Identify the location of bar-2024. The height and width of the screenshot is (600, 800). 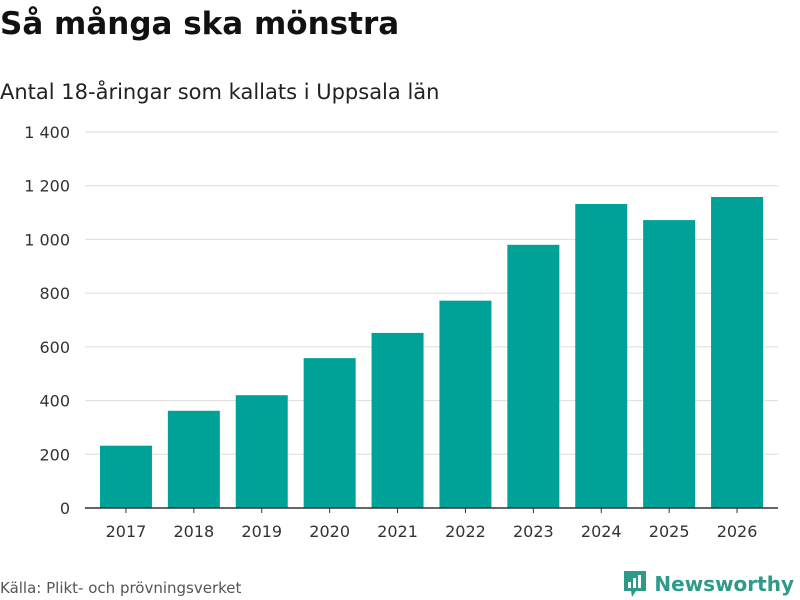
(601, 355).